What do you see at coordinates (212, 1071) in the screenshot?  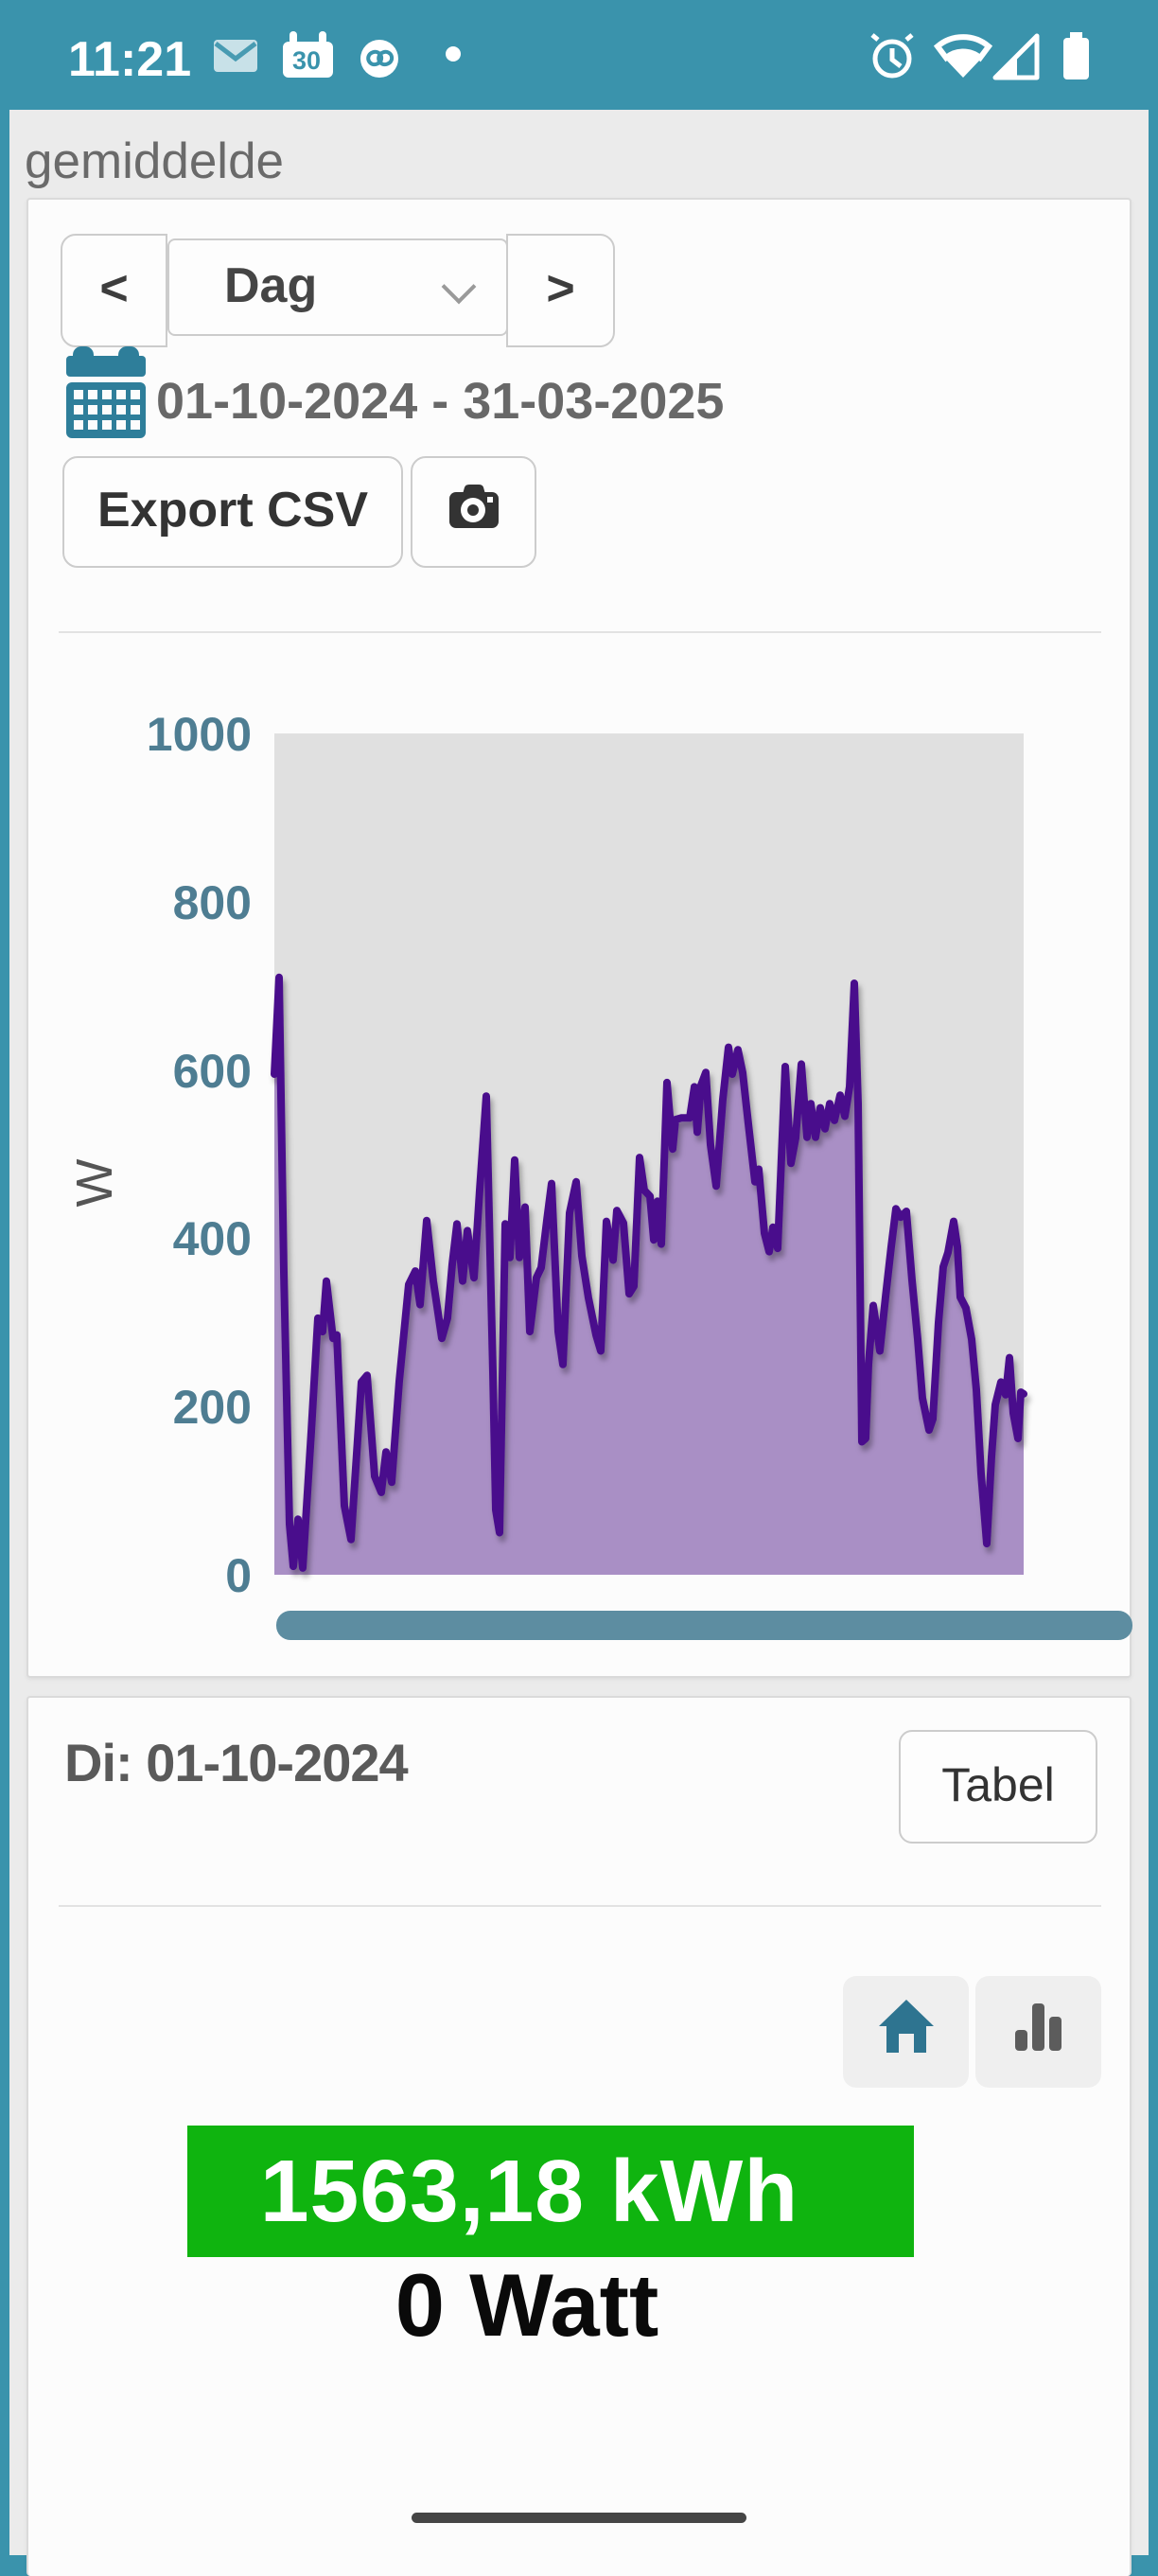 I see `svg-text: 600` at bounding box center [212, 1071].